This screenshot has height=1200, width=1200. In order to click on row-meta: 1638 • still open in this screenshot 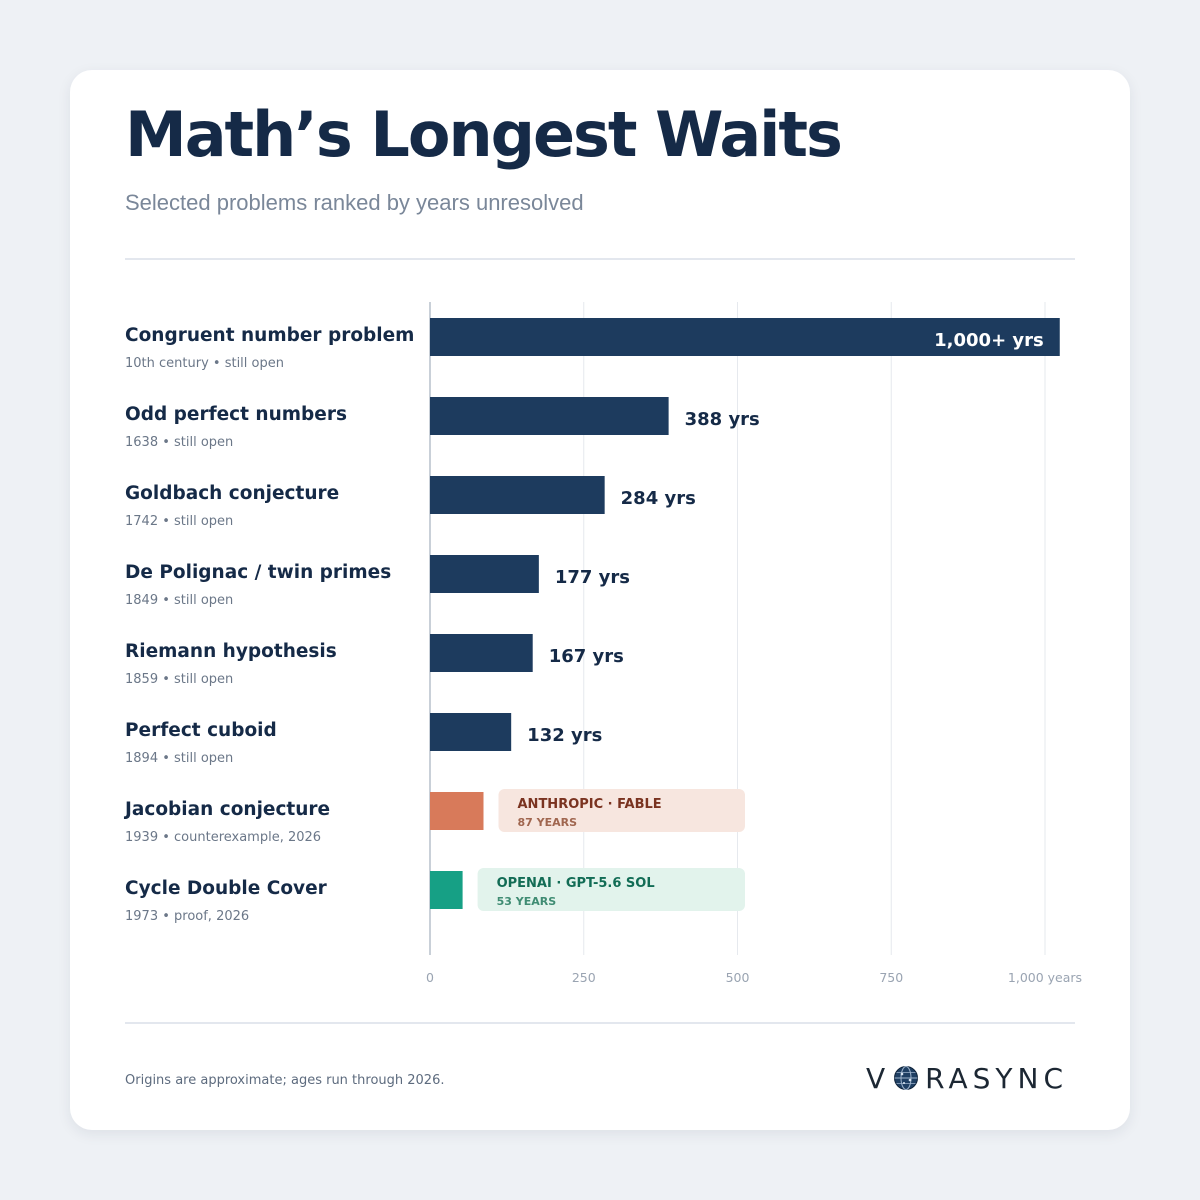, I will do `click(179, 442)`.